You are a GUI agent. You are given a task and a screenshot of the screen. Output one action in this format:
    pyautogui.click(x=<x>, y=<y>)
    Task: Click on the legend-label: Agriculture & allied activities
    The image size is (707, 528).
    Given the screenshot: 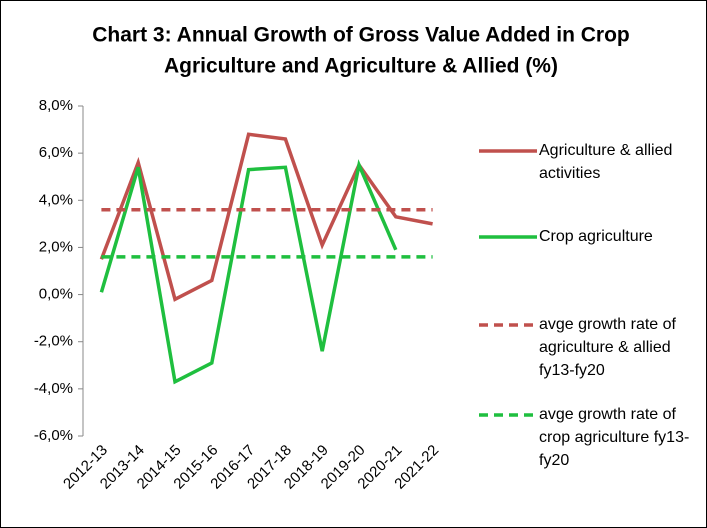 What is the action you would take?
    pyautogui.click(x=606, y=162)
    